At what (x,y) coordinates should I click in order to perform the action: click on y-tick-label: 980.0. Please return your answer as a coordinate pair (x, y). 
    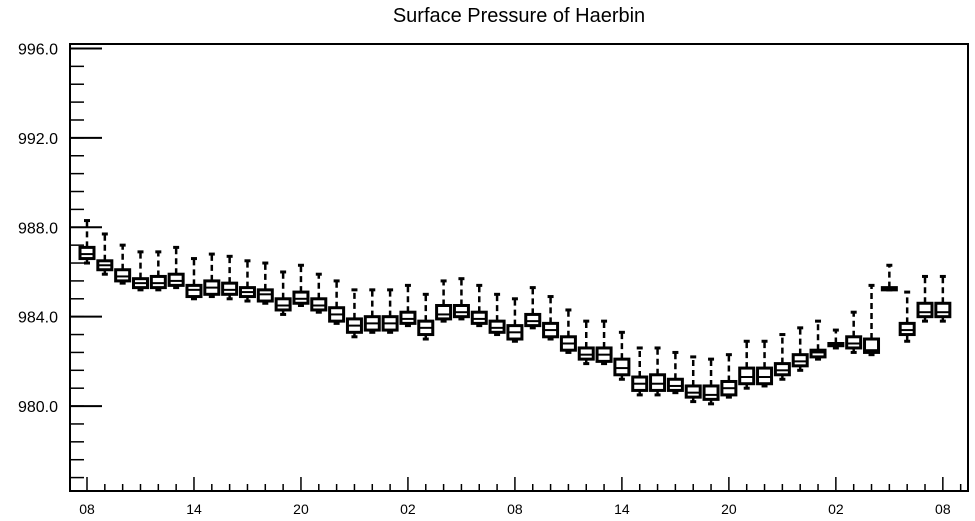
    Looking at the image, I should click on (38, 407).